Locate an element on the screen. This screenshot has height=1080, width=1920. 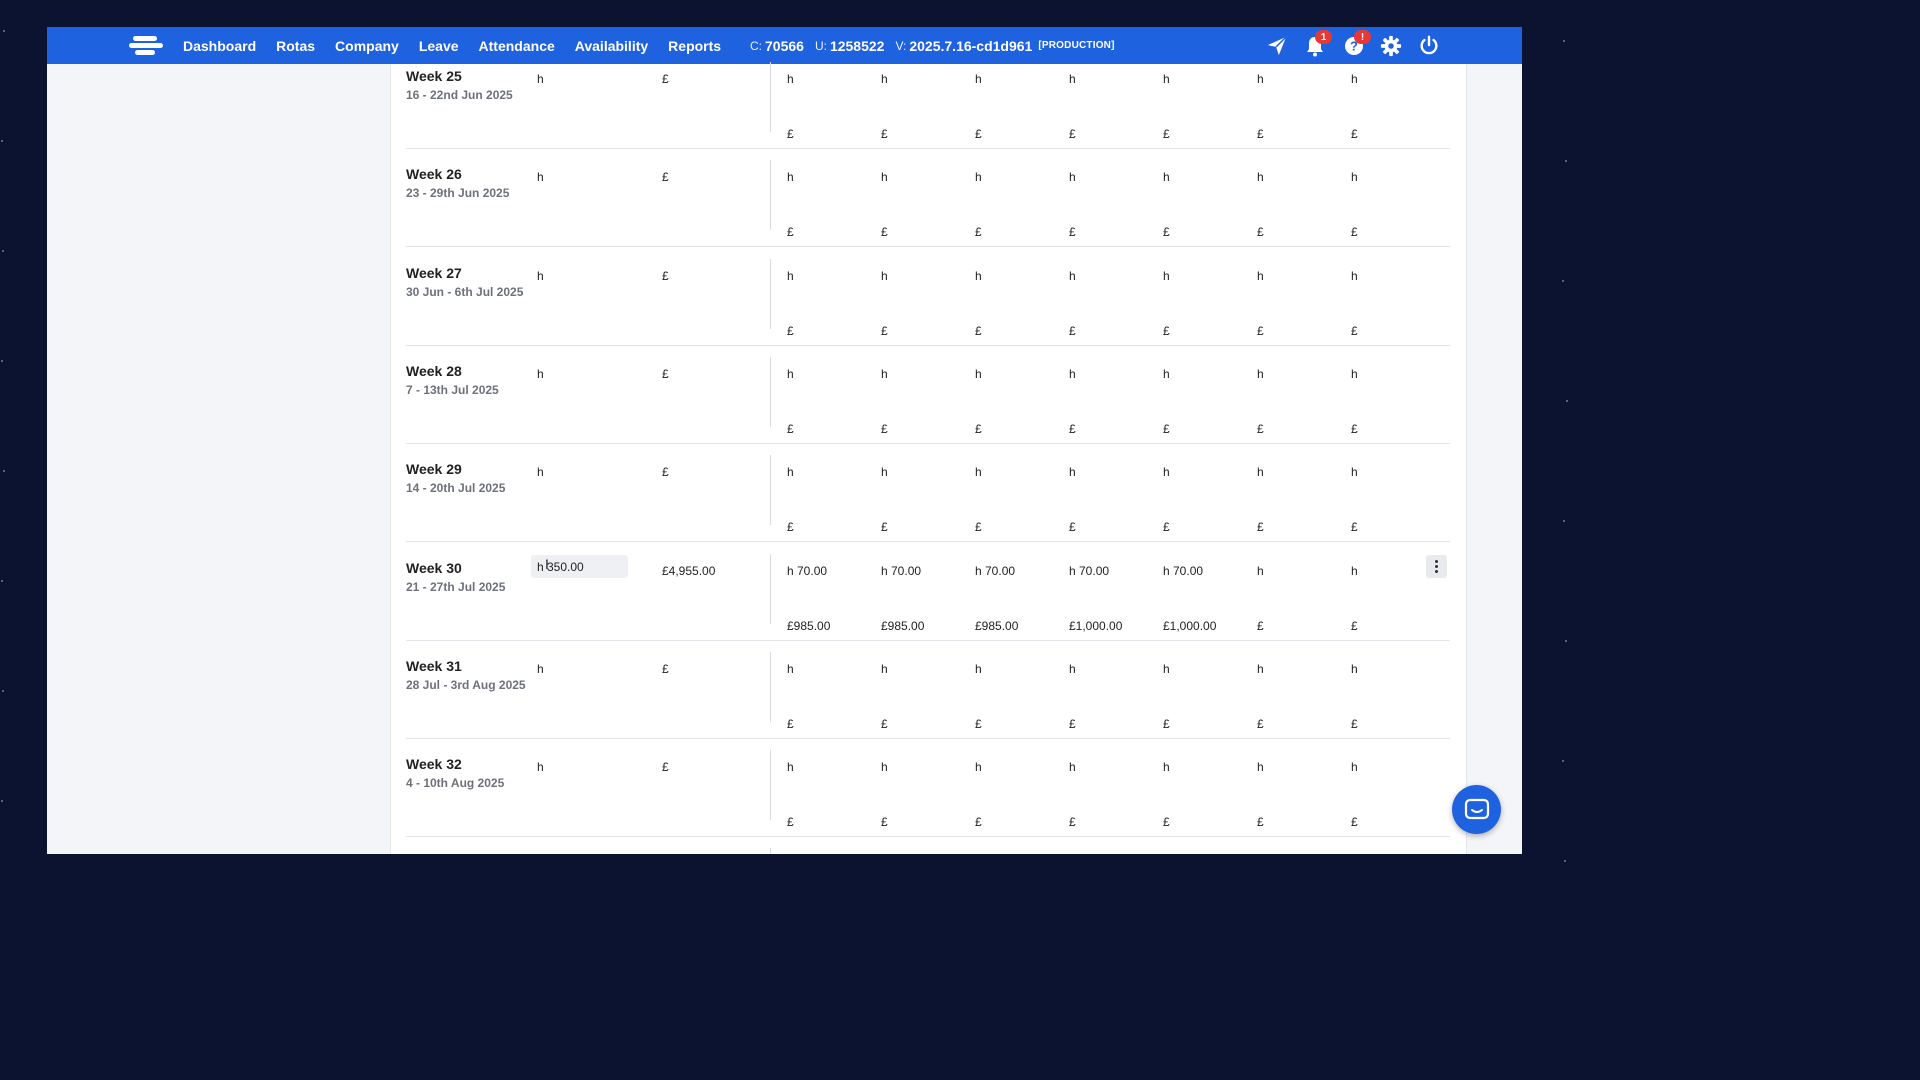
row-actions-menu-button is located at coordinates (1436, 566).